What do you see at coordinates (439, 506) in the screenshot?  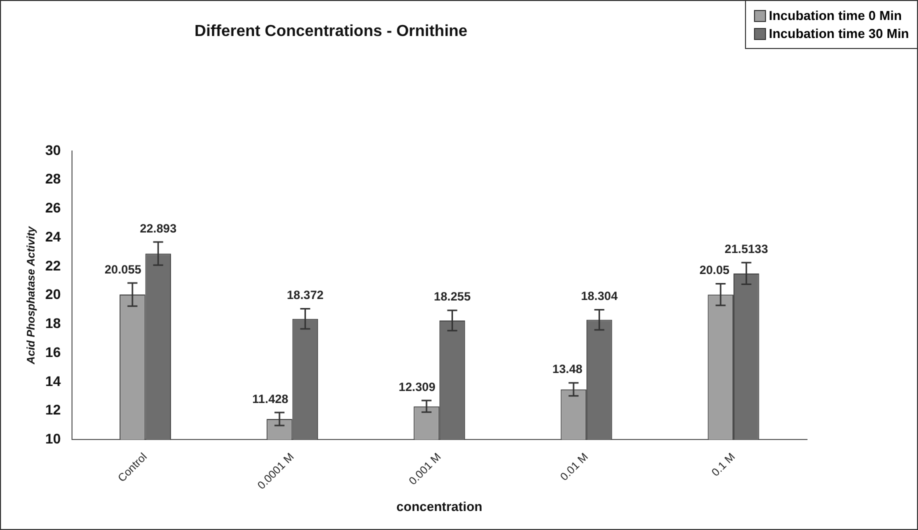 I see `x-axis-title: concentration` at bounding box center [439, 506].